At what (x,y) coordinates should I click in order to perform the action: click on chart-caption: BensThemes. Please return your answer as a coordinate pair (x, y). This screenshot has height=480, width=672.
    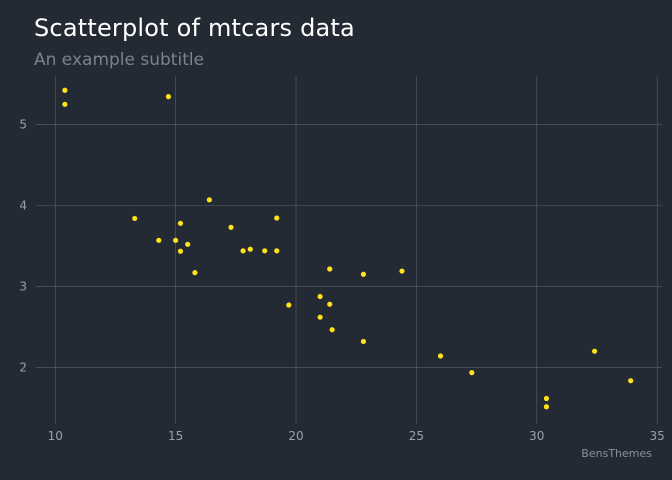
    Looking at the image, I should click on (616, 453).